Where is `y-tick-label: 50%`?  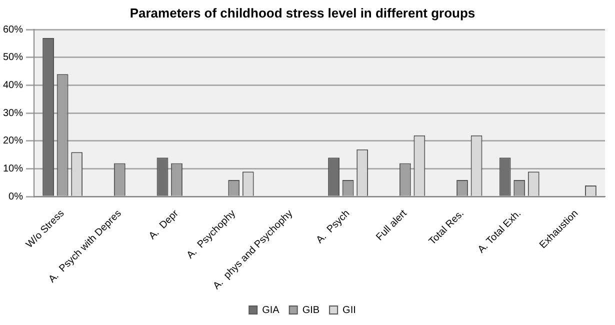 y-tick-label: 50% is located at coordinates (13, 58).